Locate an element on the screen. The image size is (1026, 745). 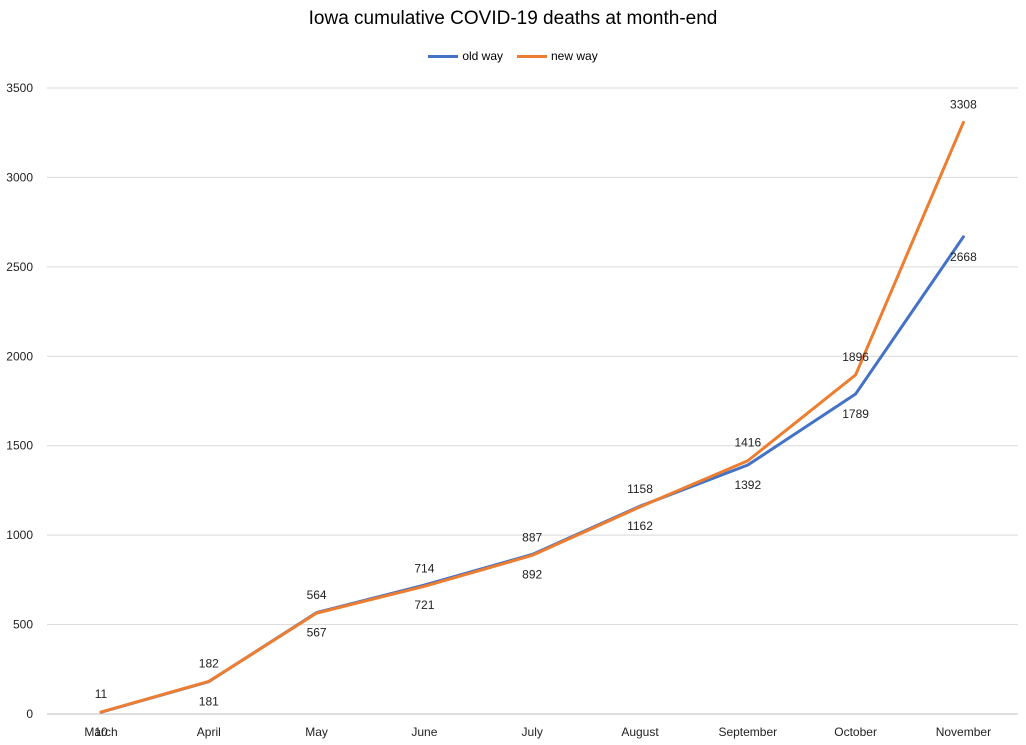
data-label-new-way: 1896 is located at coordinates (855, 357).